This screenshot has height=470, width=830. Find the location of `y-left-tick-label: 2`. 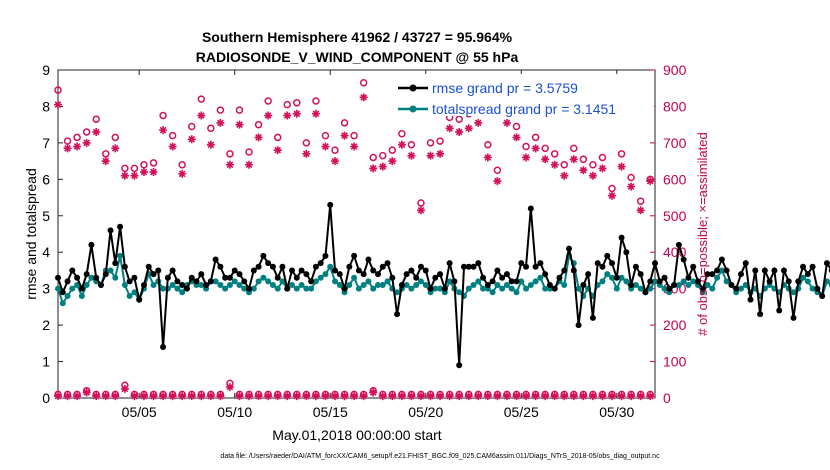

y-left-tick-label: 2 is located at coordinates (46, 325).